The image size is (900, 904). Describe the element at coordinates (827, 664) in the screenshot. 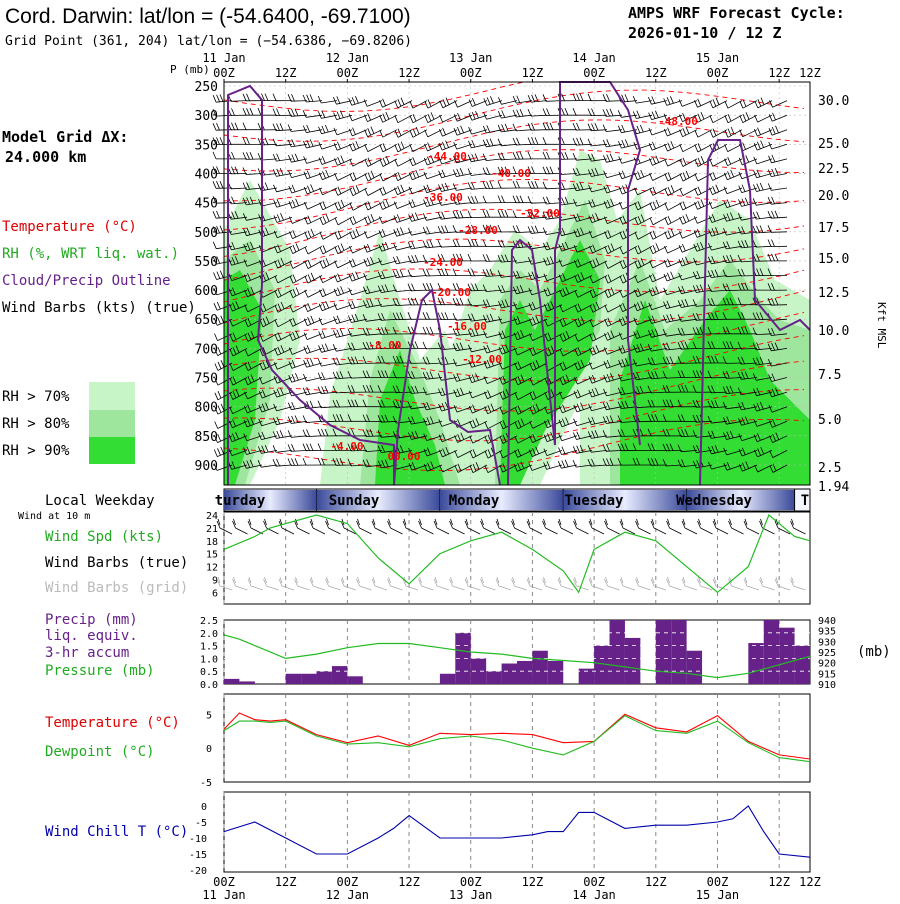

I see `pressure-ytick-920: 920` at that location.